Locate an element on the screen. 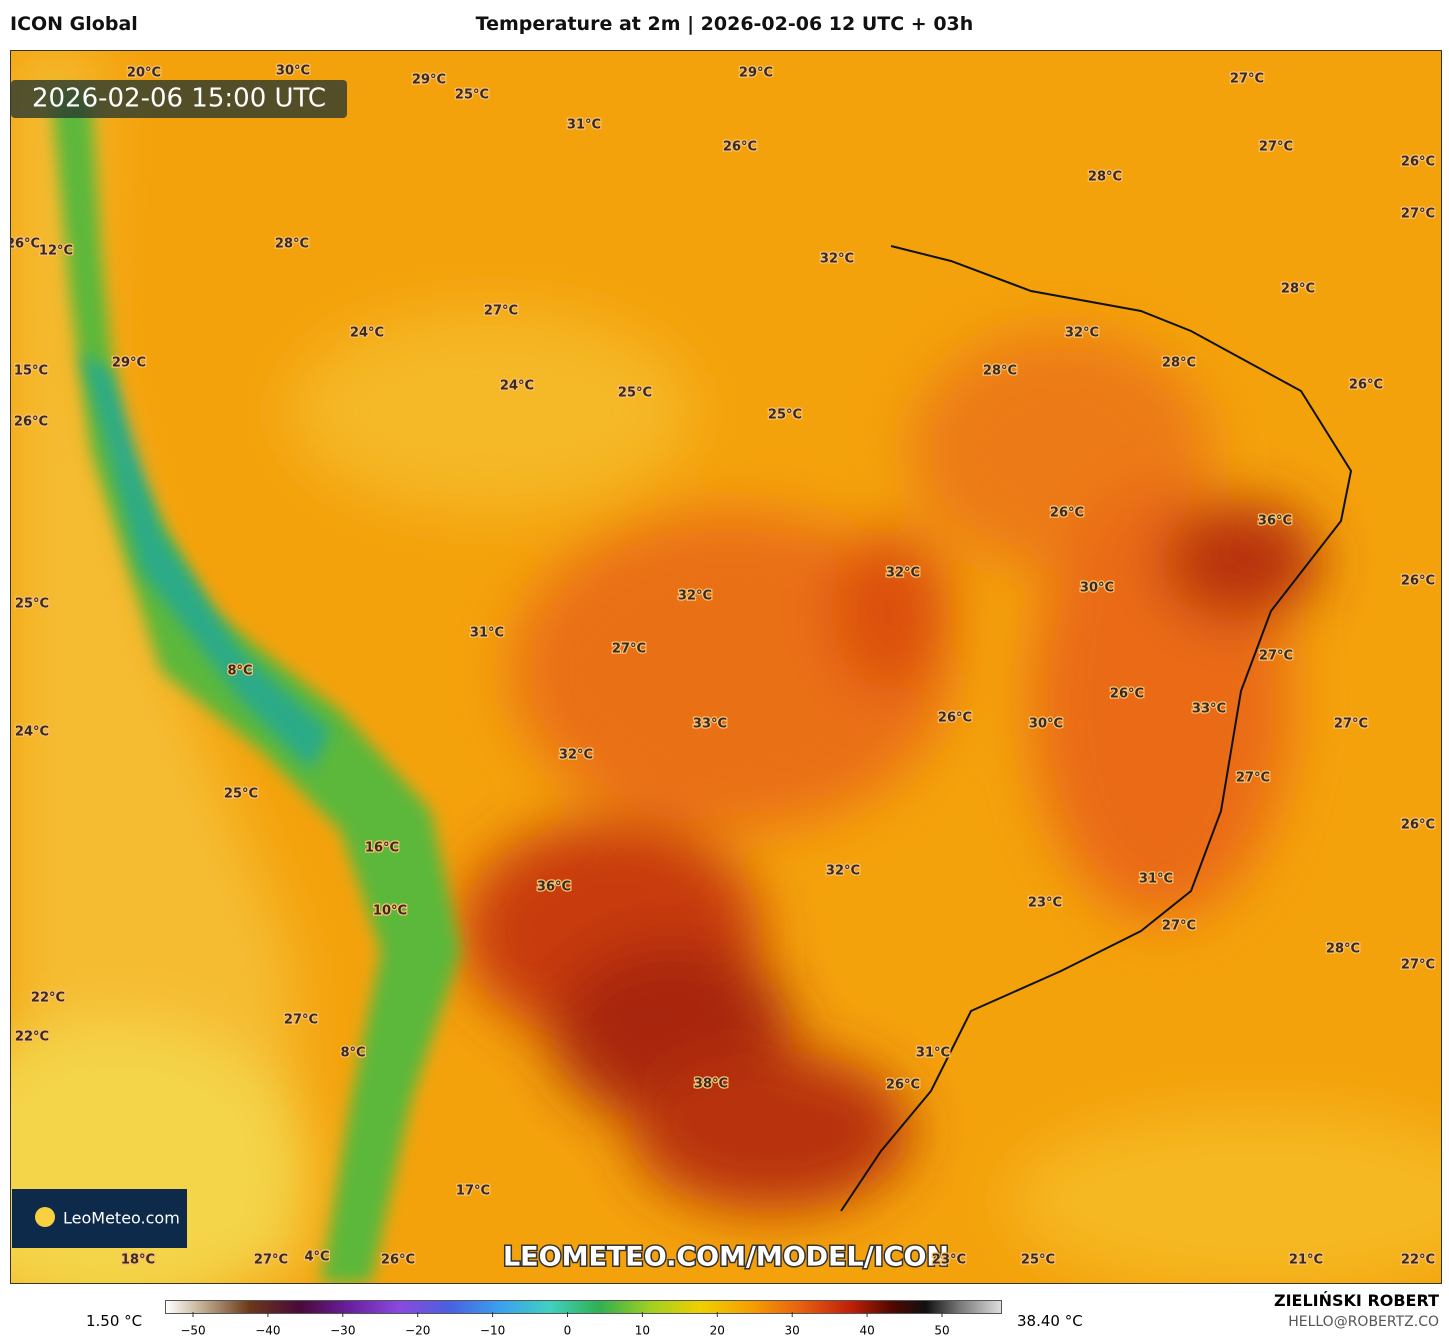 Image resolution: width=1449 pixels, height=1340 pixels. colorbar-tick-label: 10 is located at coordinates (642, 1331).